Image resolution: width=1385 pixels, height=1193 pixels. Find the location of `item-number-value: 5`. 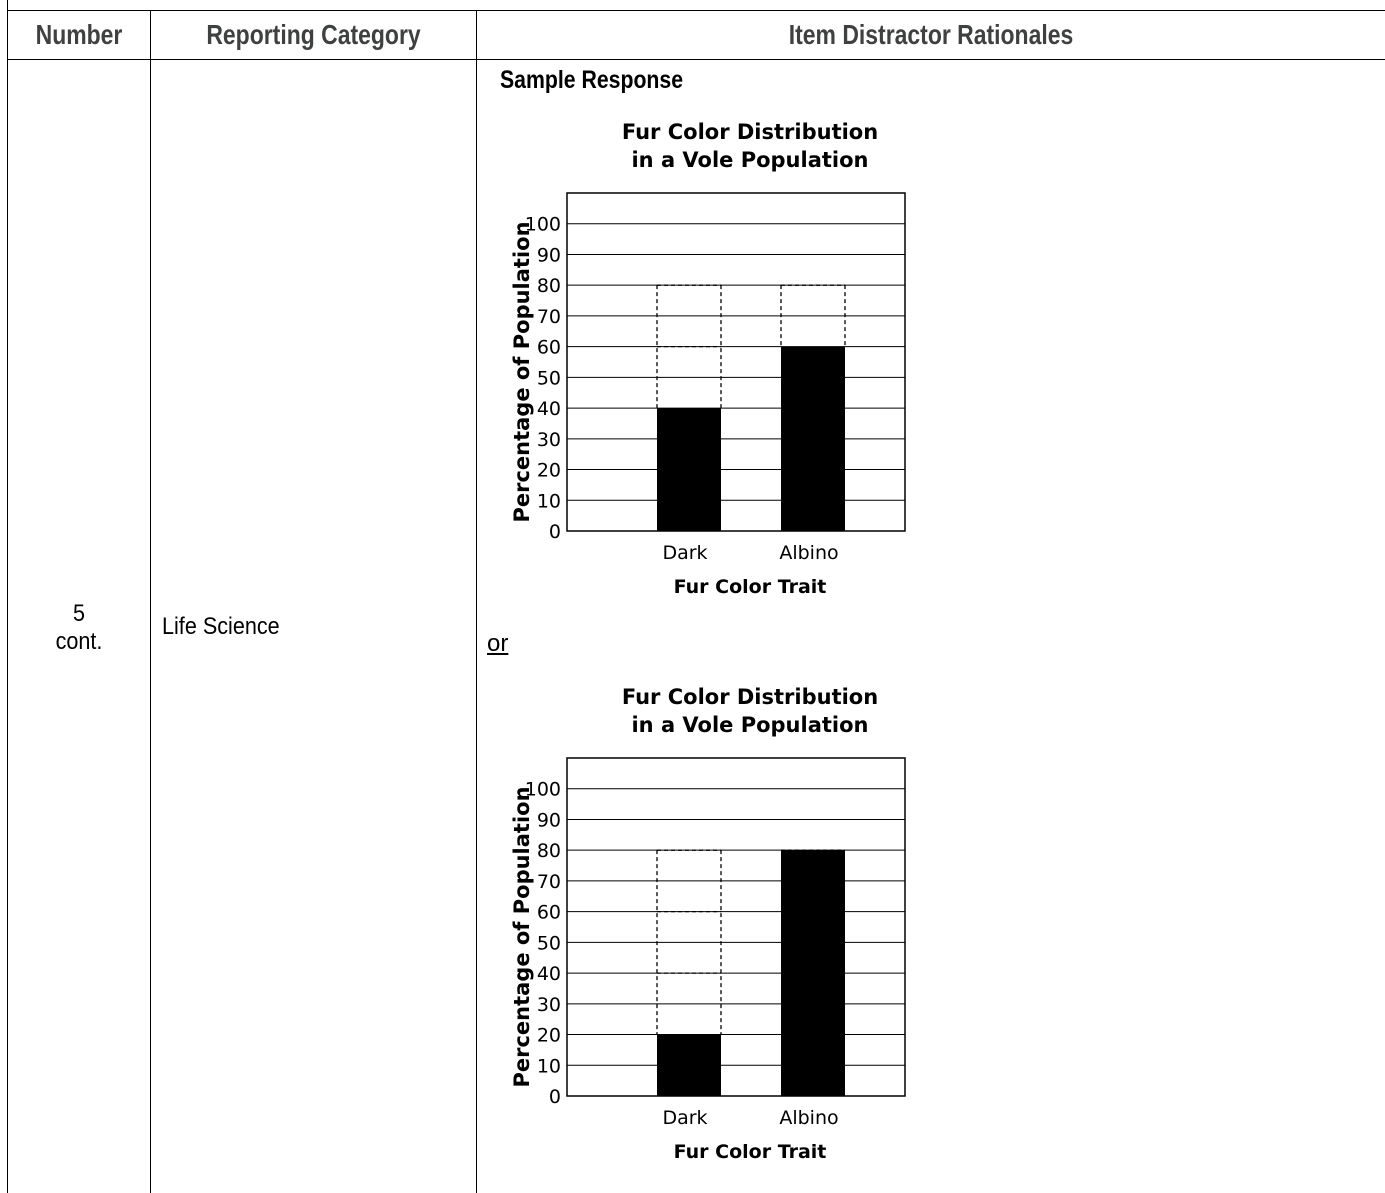

item-number-value: 5 is located at coordinates (79, 613).